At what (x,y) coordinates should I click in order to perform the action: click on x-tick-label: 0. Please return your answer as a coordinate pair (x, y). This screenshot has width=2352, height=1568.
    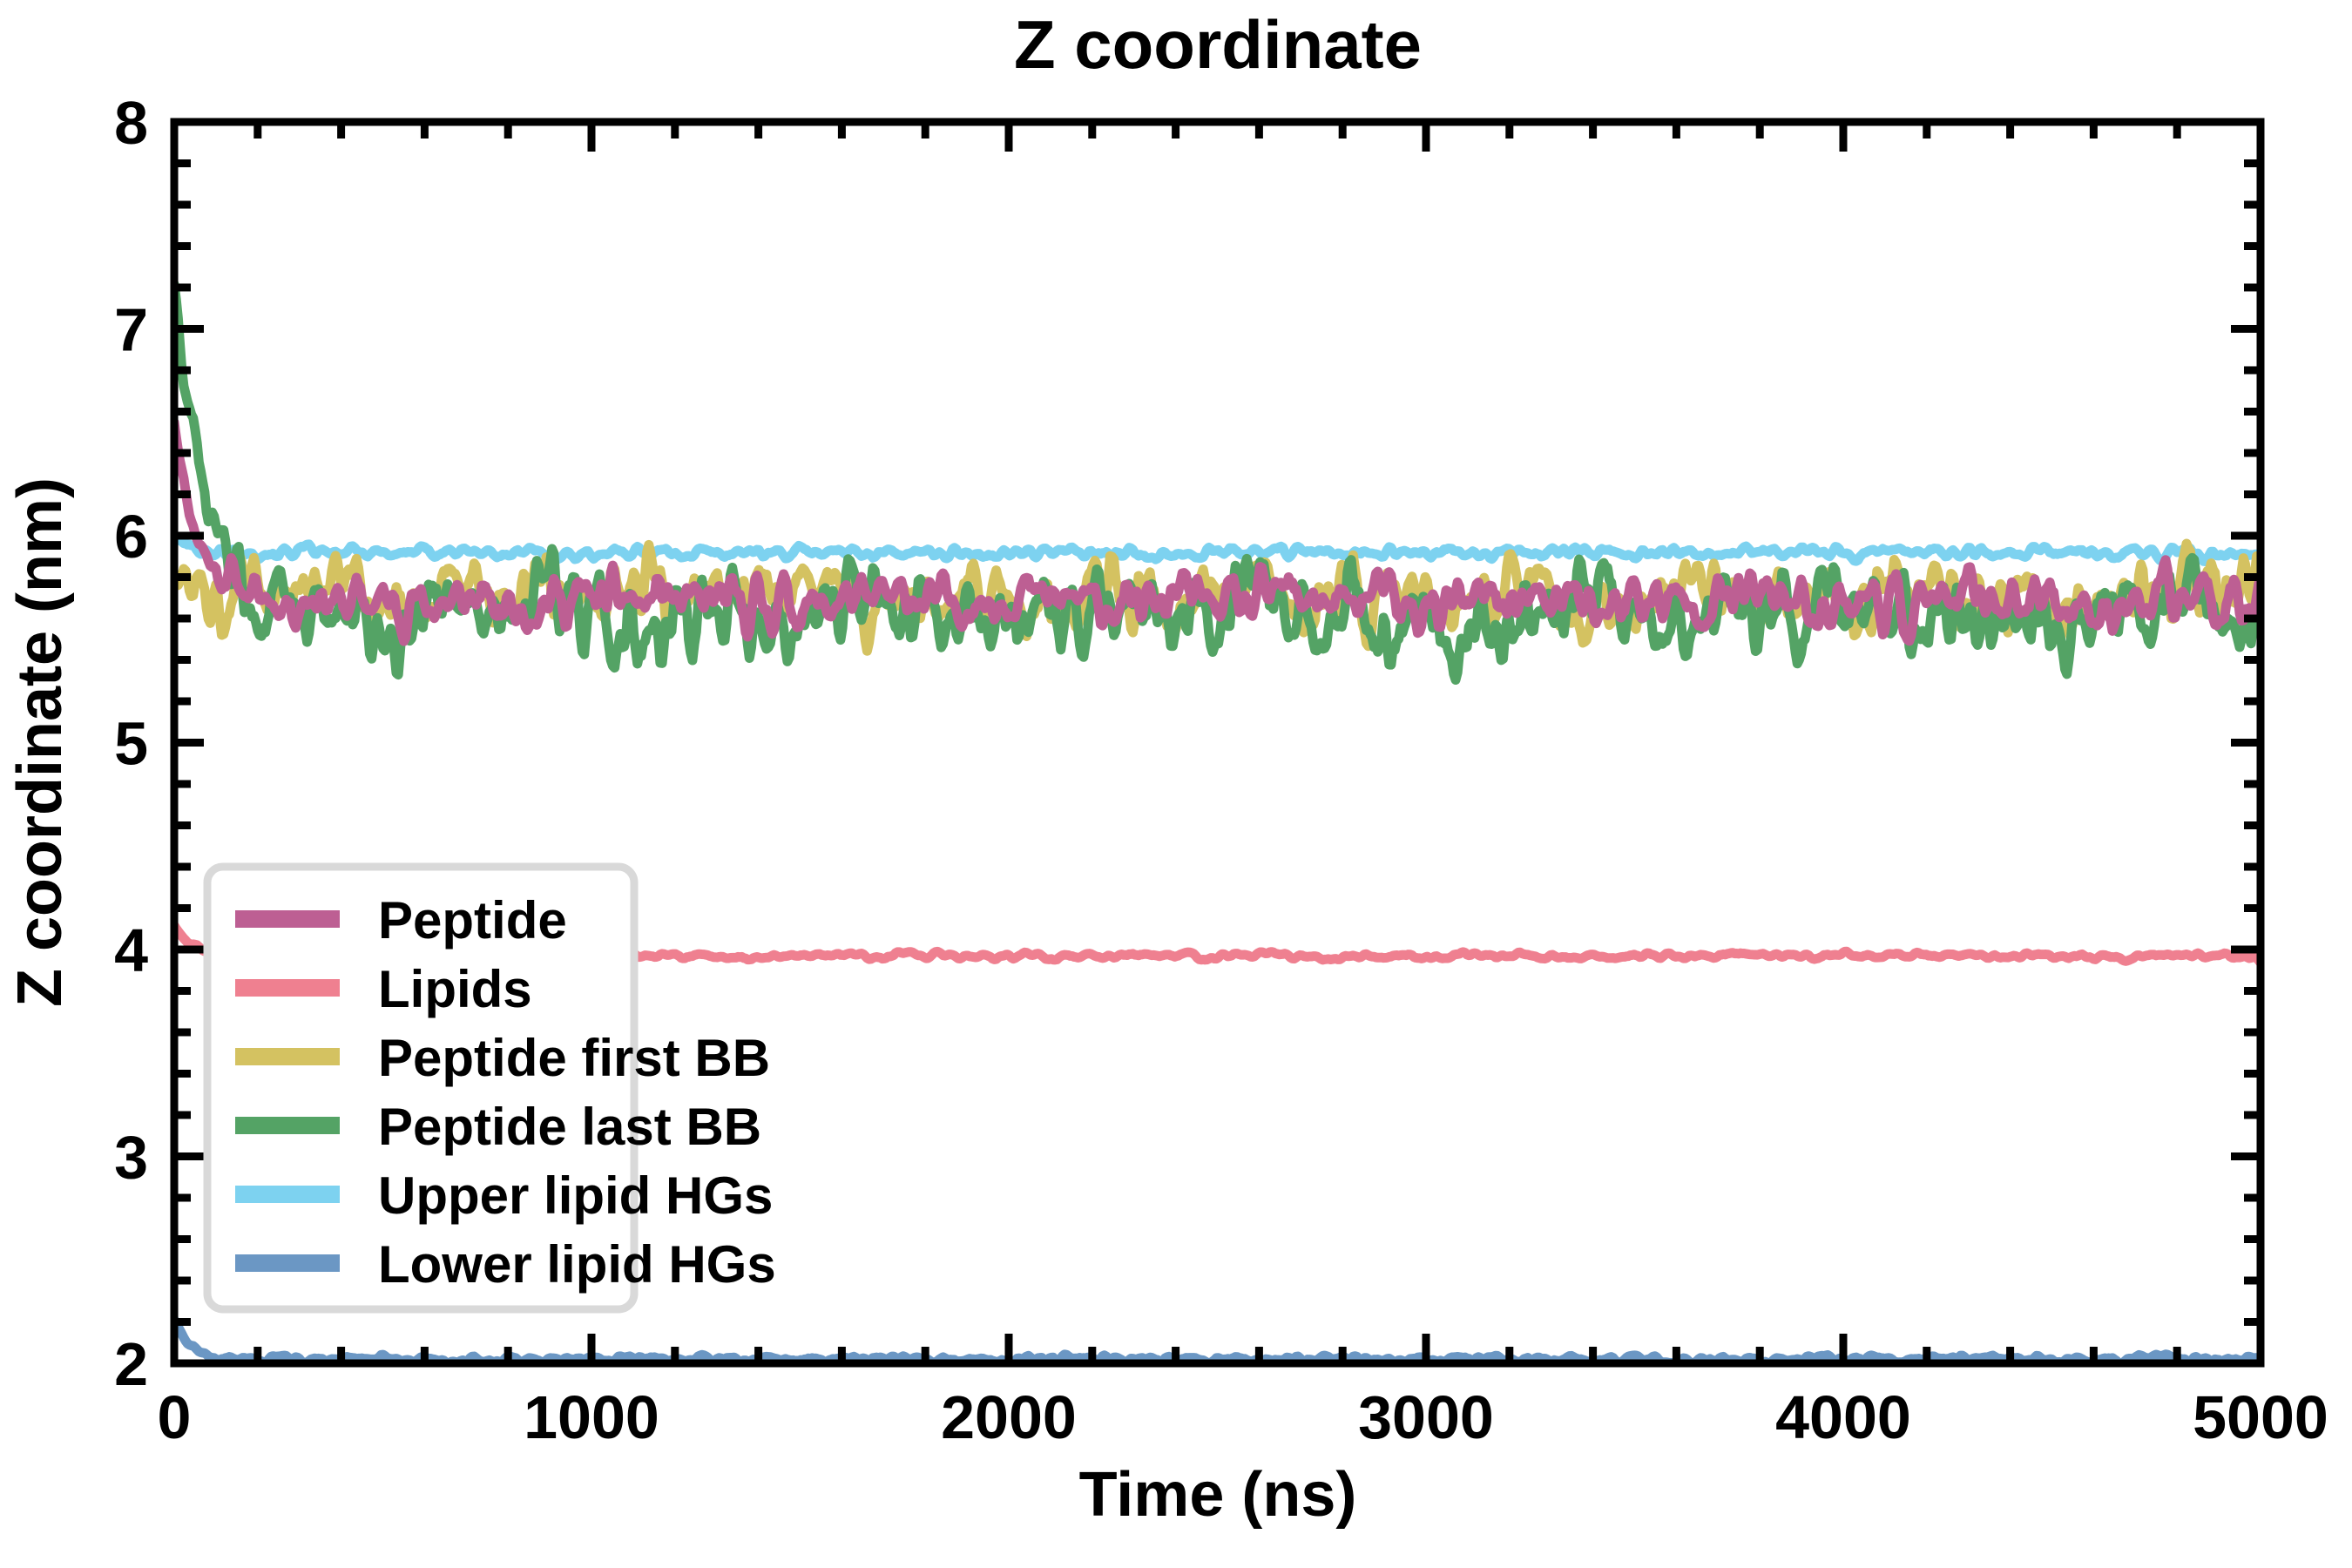
    Looking at the image, I should click on (175, 1417).